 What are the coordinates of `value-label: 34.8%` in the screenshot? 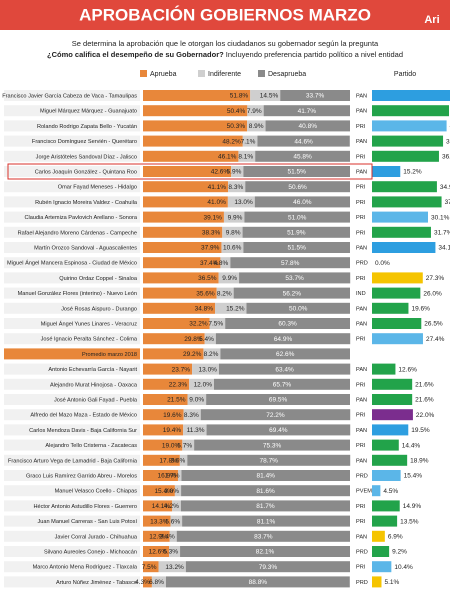 It's located at (204, 309).